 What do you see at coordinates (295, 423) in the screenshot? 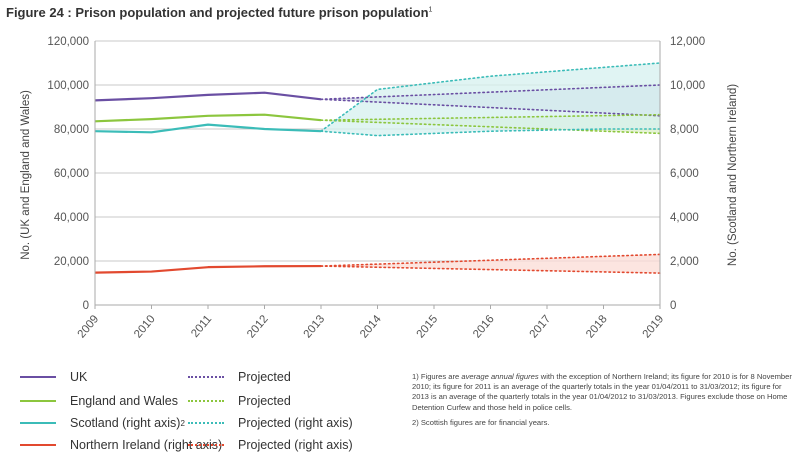
I see `legend-label-scotland-projected: Projected (right axis)` at bounding box center [295, 423].